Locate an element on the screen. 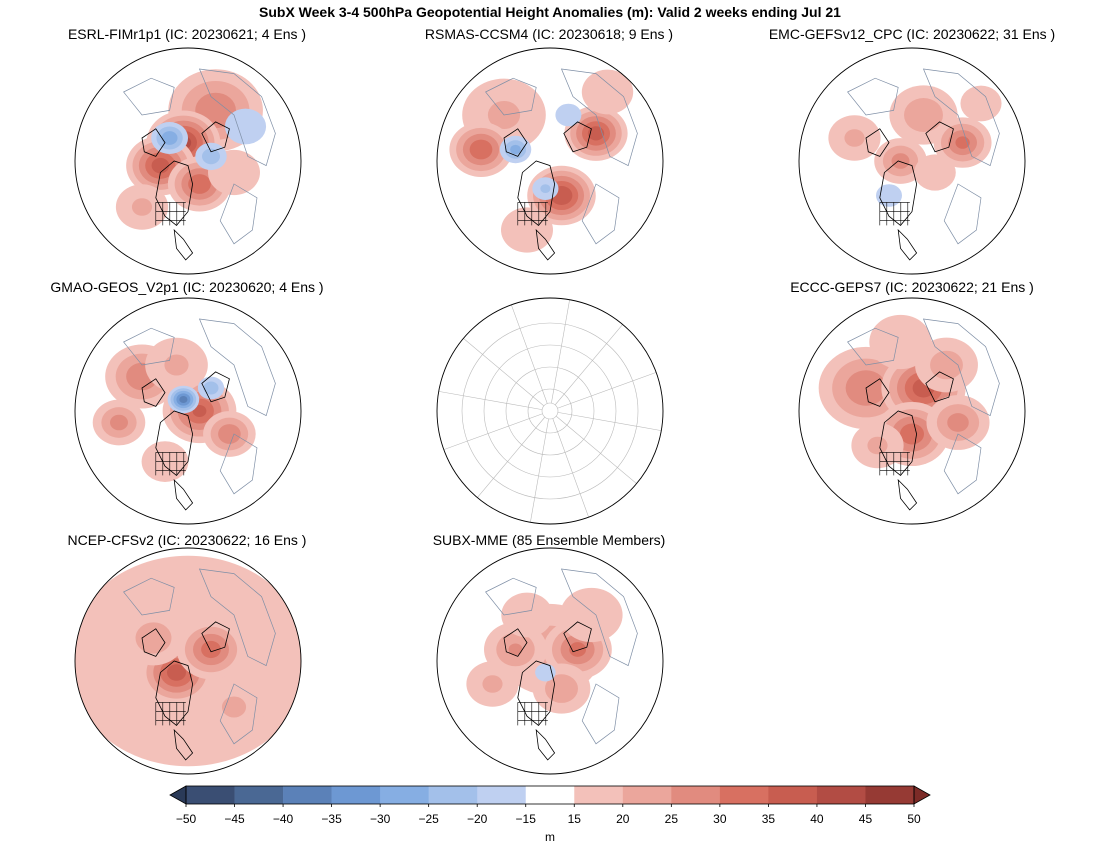 The width and height of the screenshot is (1100, 850). colorbar-unit-label: m is located at coordinates (550, 837).